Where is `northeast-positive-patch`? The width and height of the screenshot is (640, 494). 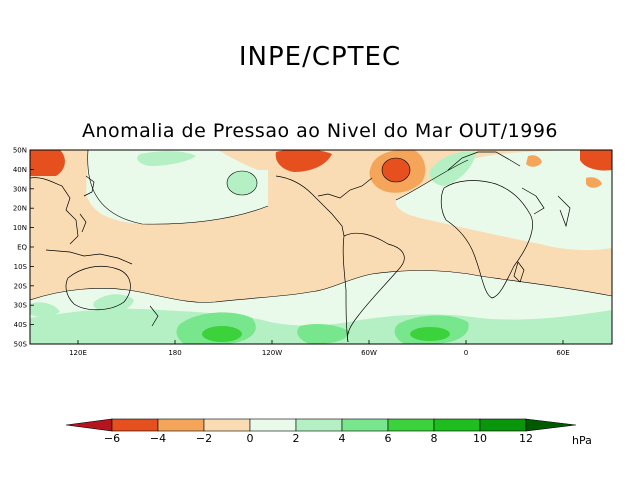
northeast-positive-patch is located at coordinates (452, 168).